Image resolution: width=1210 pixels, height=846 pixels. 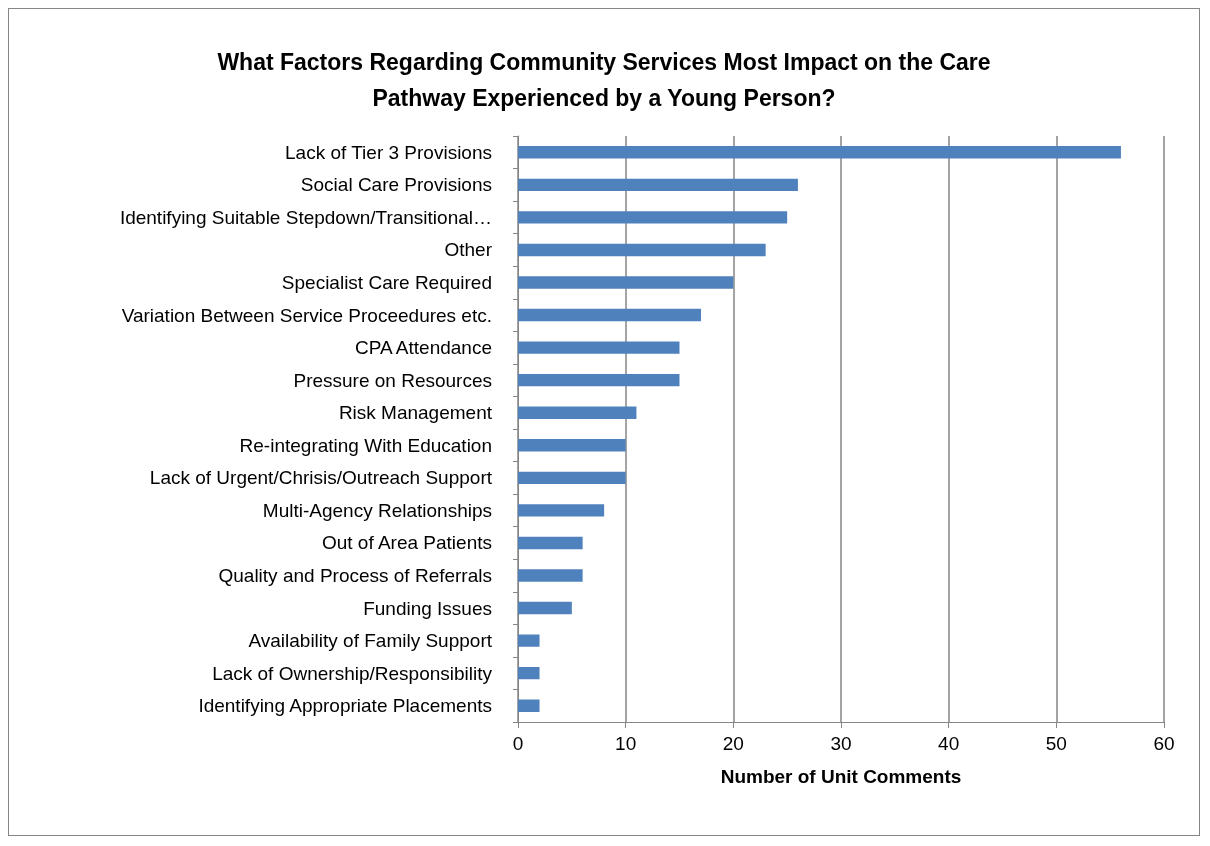 I want to click on y-tick-label: Lack of Urgent/Chrisis/Outreach Support, so click(x=321, y=478).